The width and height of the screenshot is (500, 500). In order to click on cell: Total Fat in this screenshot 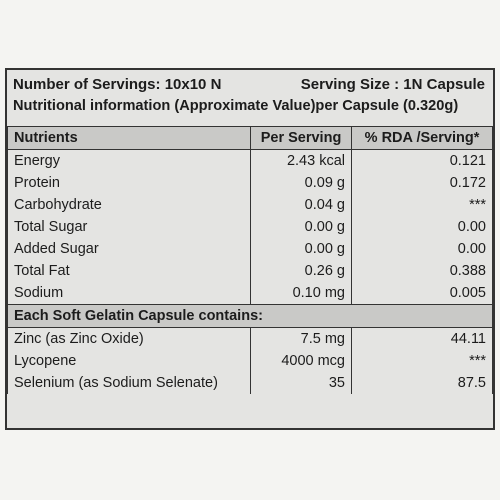, I will do `click(129, 271)`.